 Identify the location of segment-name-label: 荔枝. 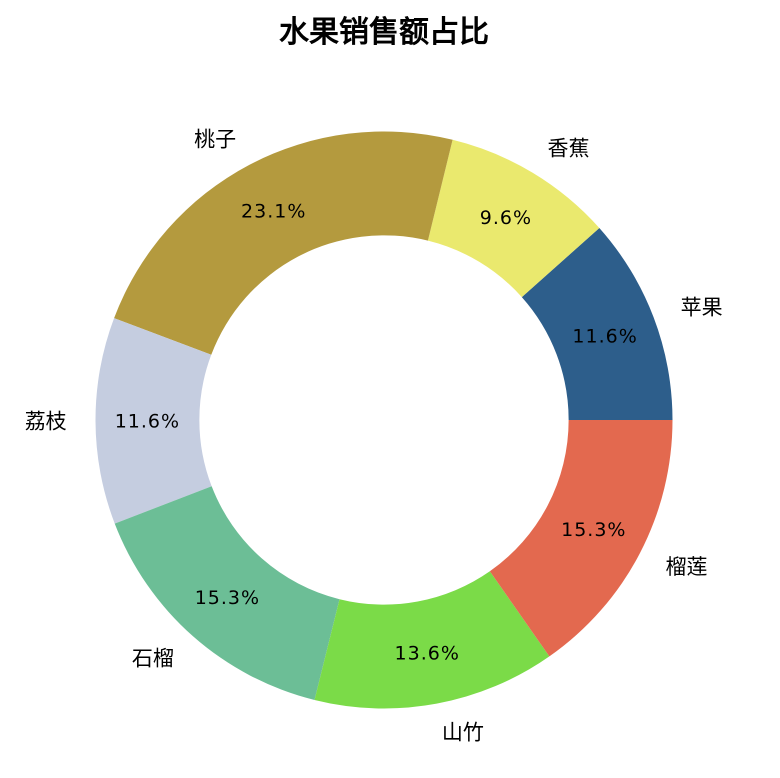
(46, 421).